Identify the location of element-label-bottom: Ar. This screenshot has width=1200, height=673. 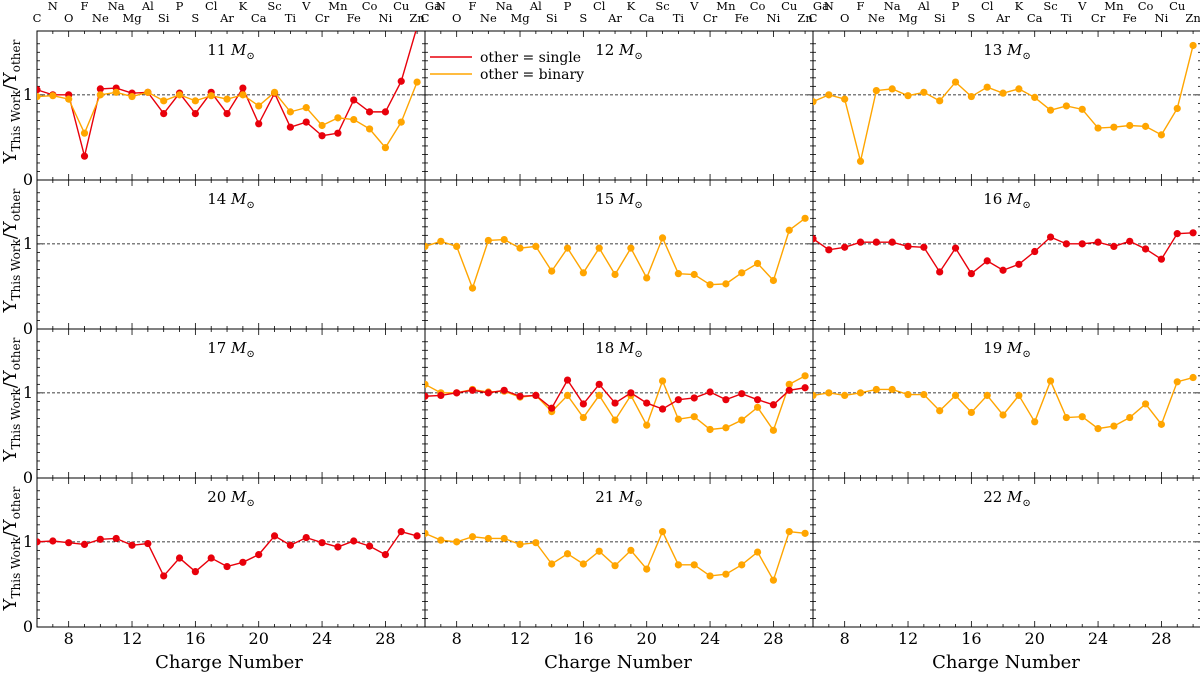
(1002, 18).